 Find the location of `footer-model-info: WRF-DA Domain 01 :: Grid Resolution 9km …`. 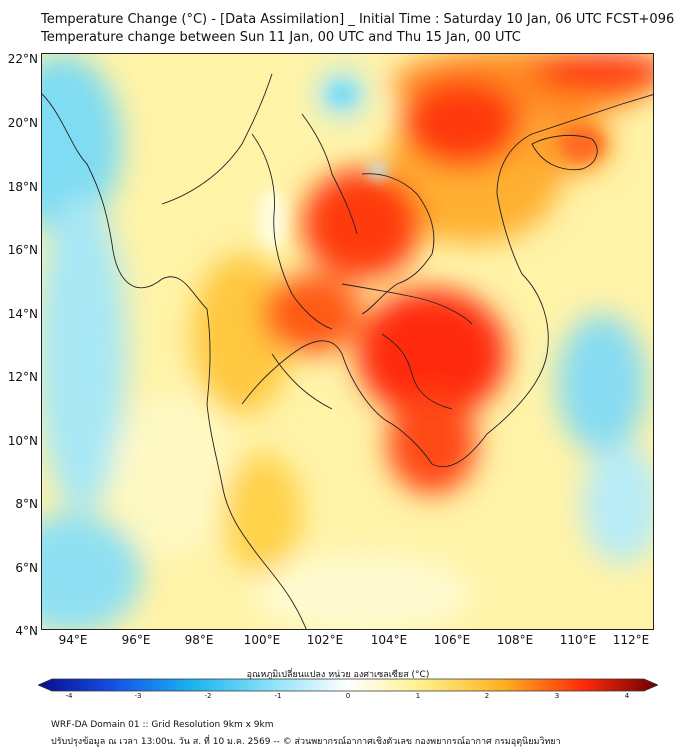

footer-model-info: WRF-DA Domain 01 :: Grid Resolution 9km … is located at coordinates (162, 725).